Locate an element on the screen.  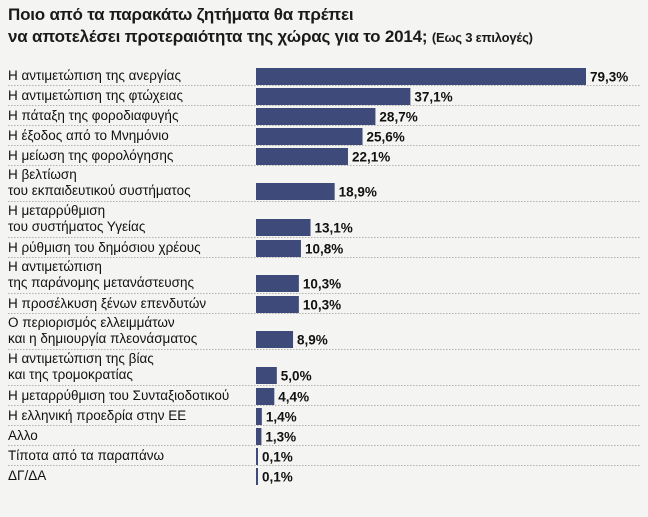
data-label: 13,1% is located at coordinates (334, 228).